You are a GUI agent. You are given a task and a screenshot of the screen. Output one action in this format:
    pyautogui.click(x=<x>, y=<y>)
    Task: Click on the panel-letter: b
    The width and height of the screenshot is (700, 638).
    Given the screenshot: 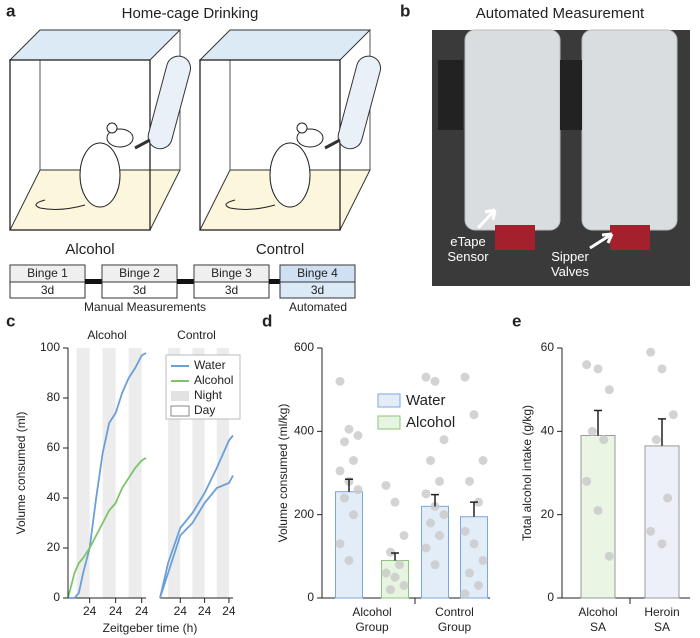 What is the action you would take?
    pyautogui.click(x=405, y=10)
    